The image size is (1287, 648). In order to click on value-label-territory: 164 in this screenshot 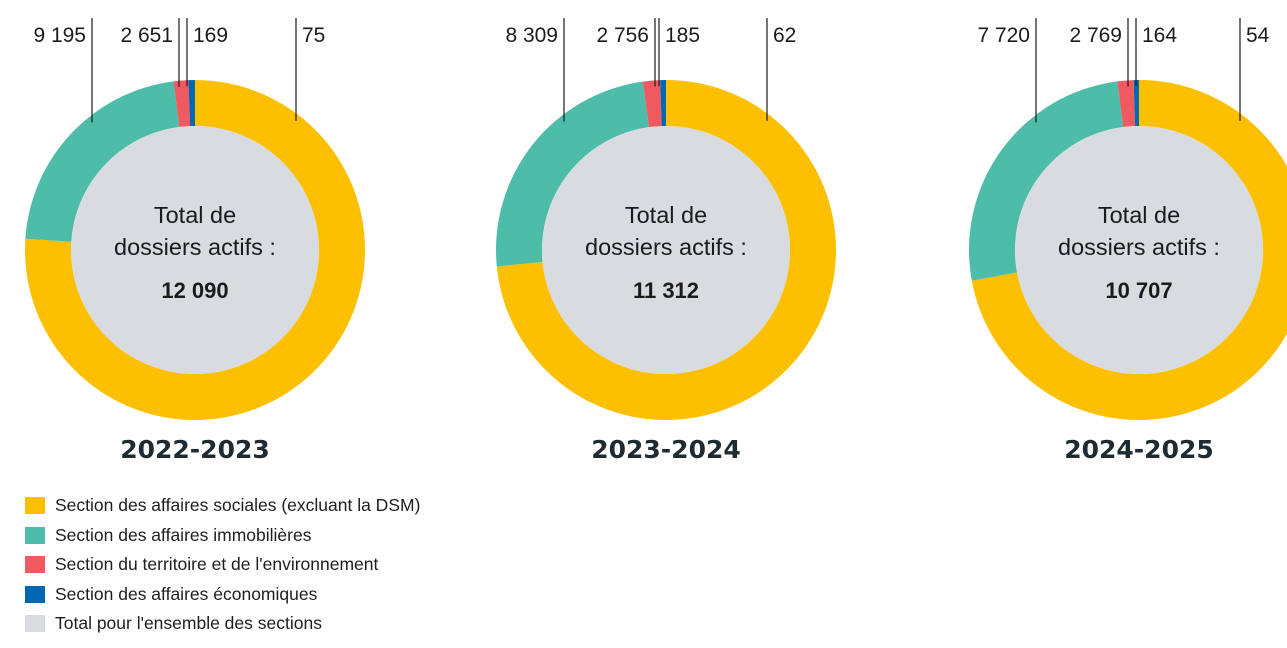, I will do `click(1159, 35)`.